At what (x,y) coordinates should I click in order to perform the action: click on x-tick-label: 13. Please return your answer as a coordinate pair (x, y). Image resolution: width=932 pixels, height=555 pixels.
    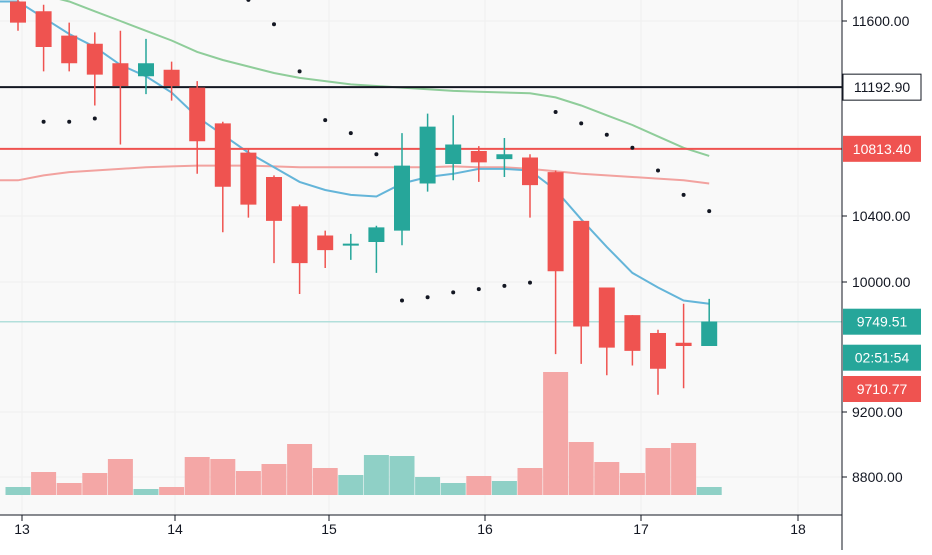
    Looking at the image, I should click on (22, 529).